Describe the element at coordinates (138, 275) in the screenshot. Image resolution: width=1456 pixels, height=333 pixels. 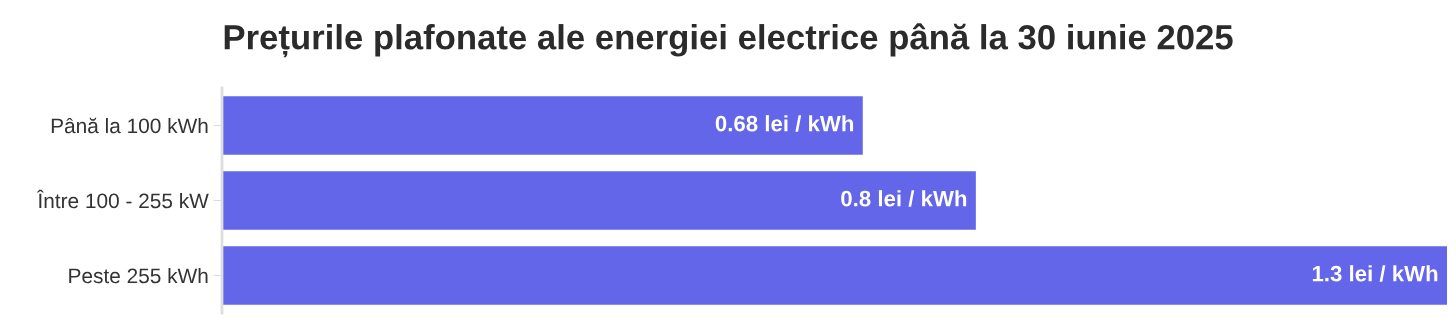
I see `y-tick-label: Peste 255 kWh` at that location.